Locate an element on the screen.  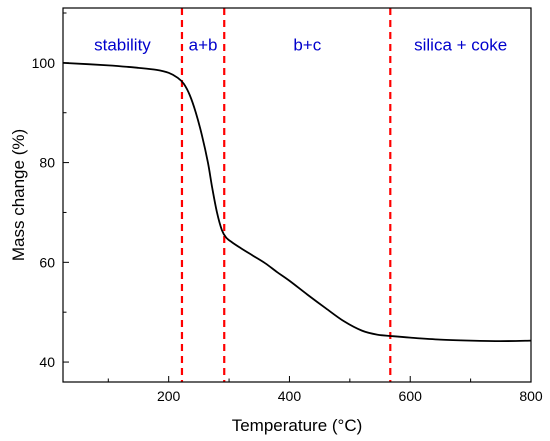
region-label: silica + coke is located at coordinates (460, 44).